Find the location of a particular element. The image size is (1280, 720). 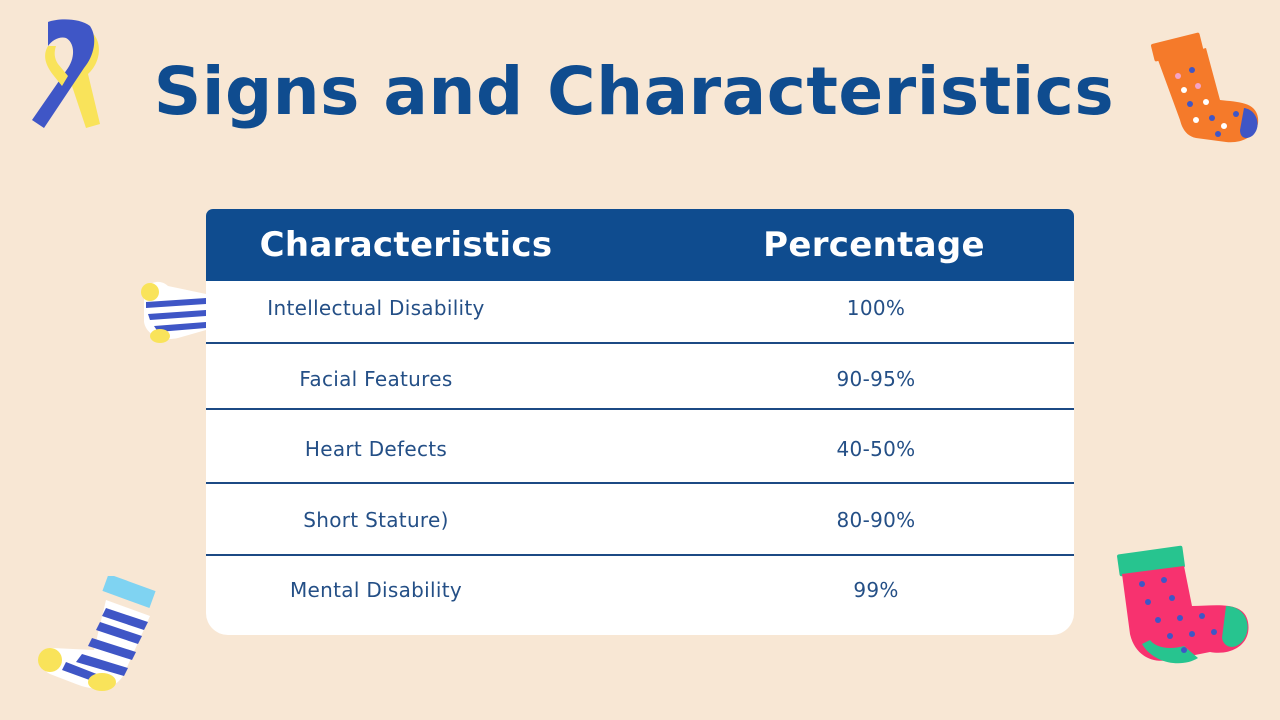

cell-characteristic: Intellectual Disability is located at coordinates (376, 308).